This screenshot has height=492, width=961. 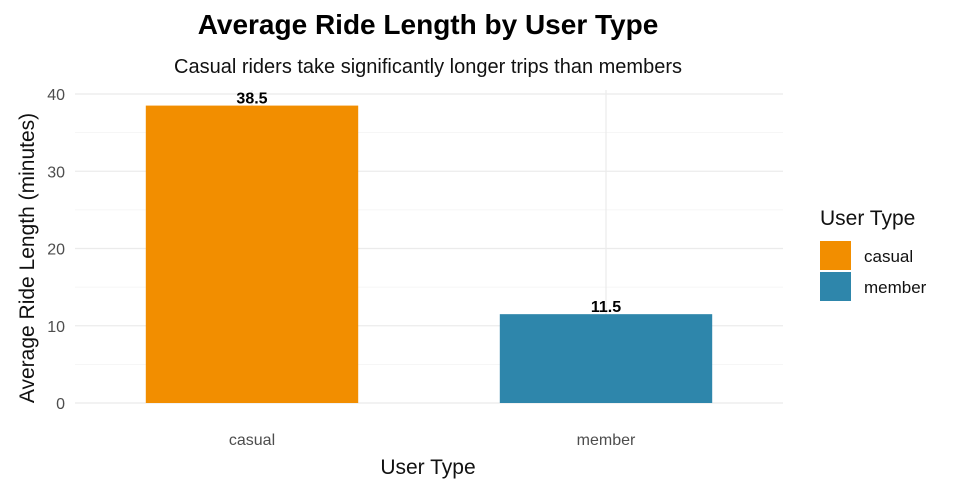 I want to click on x-axis-ticks: casual member, so click(x=432, y=440).